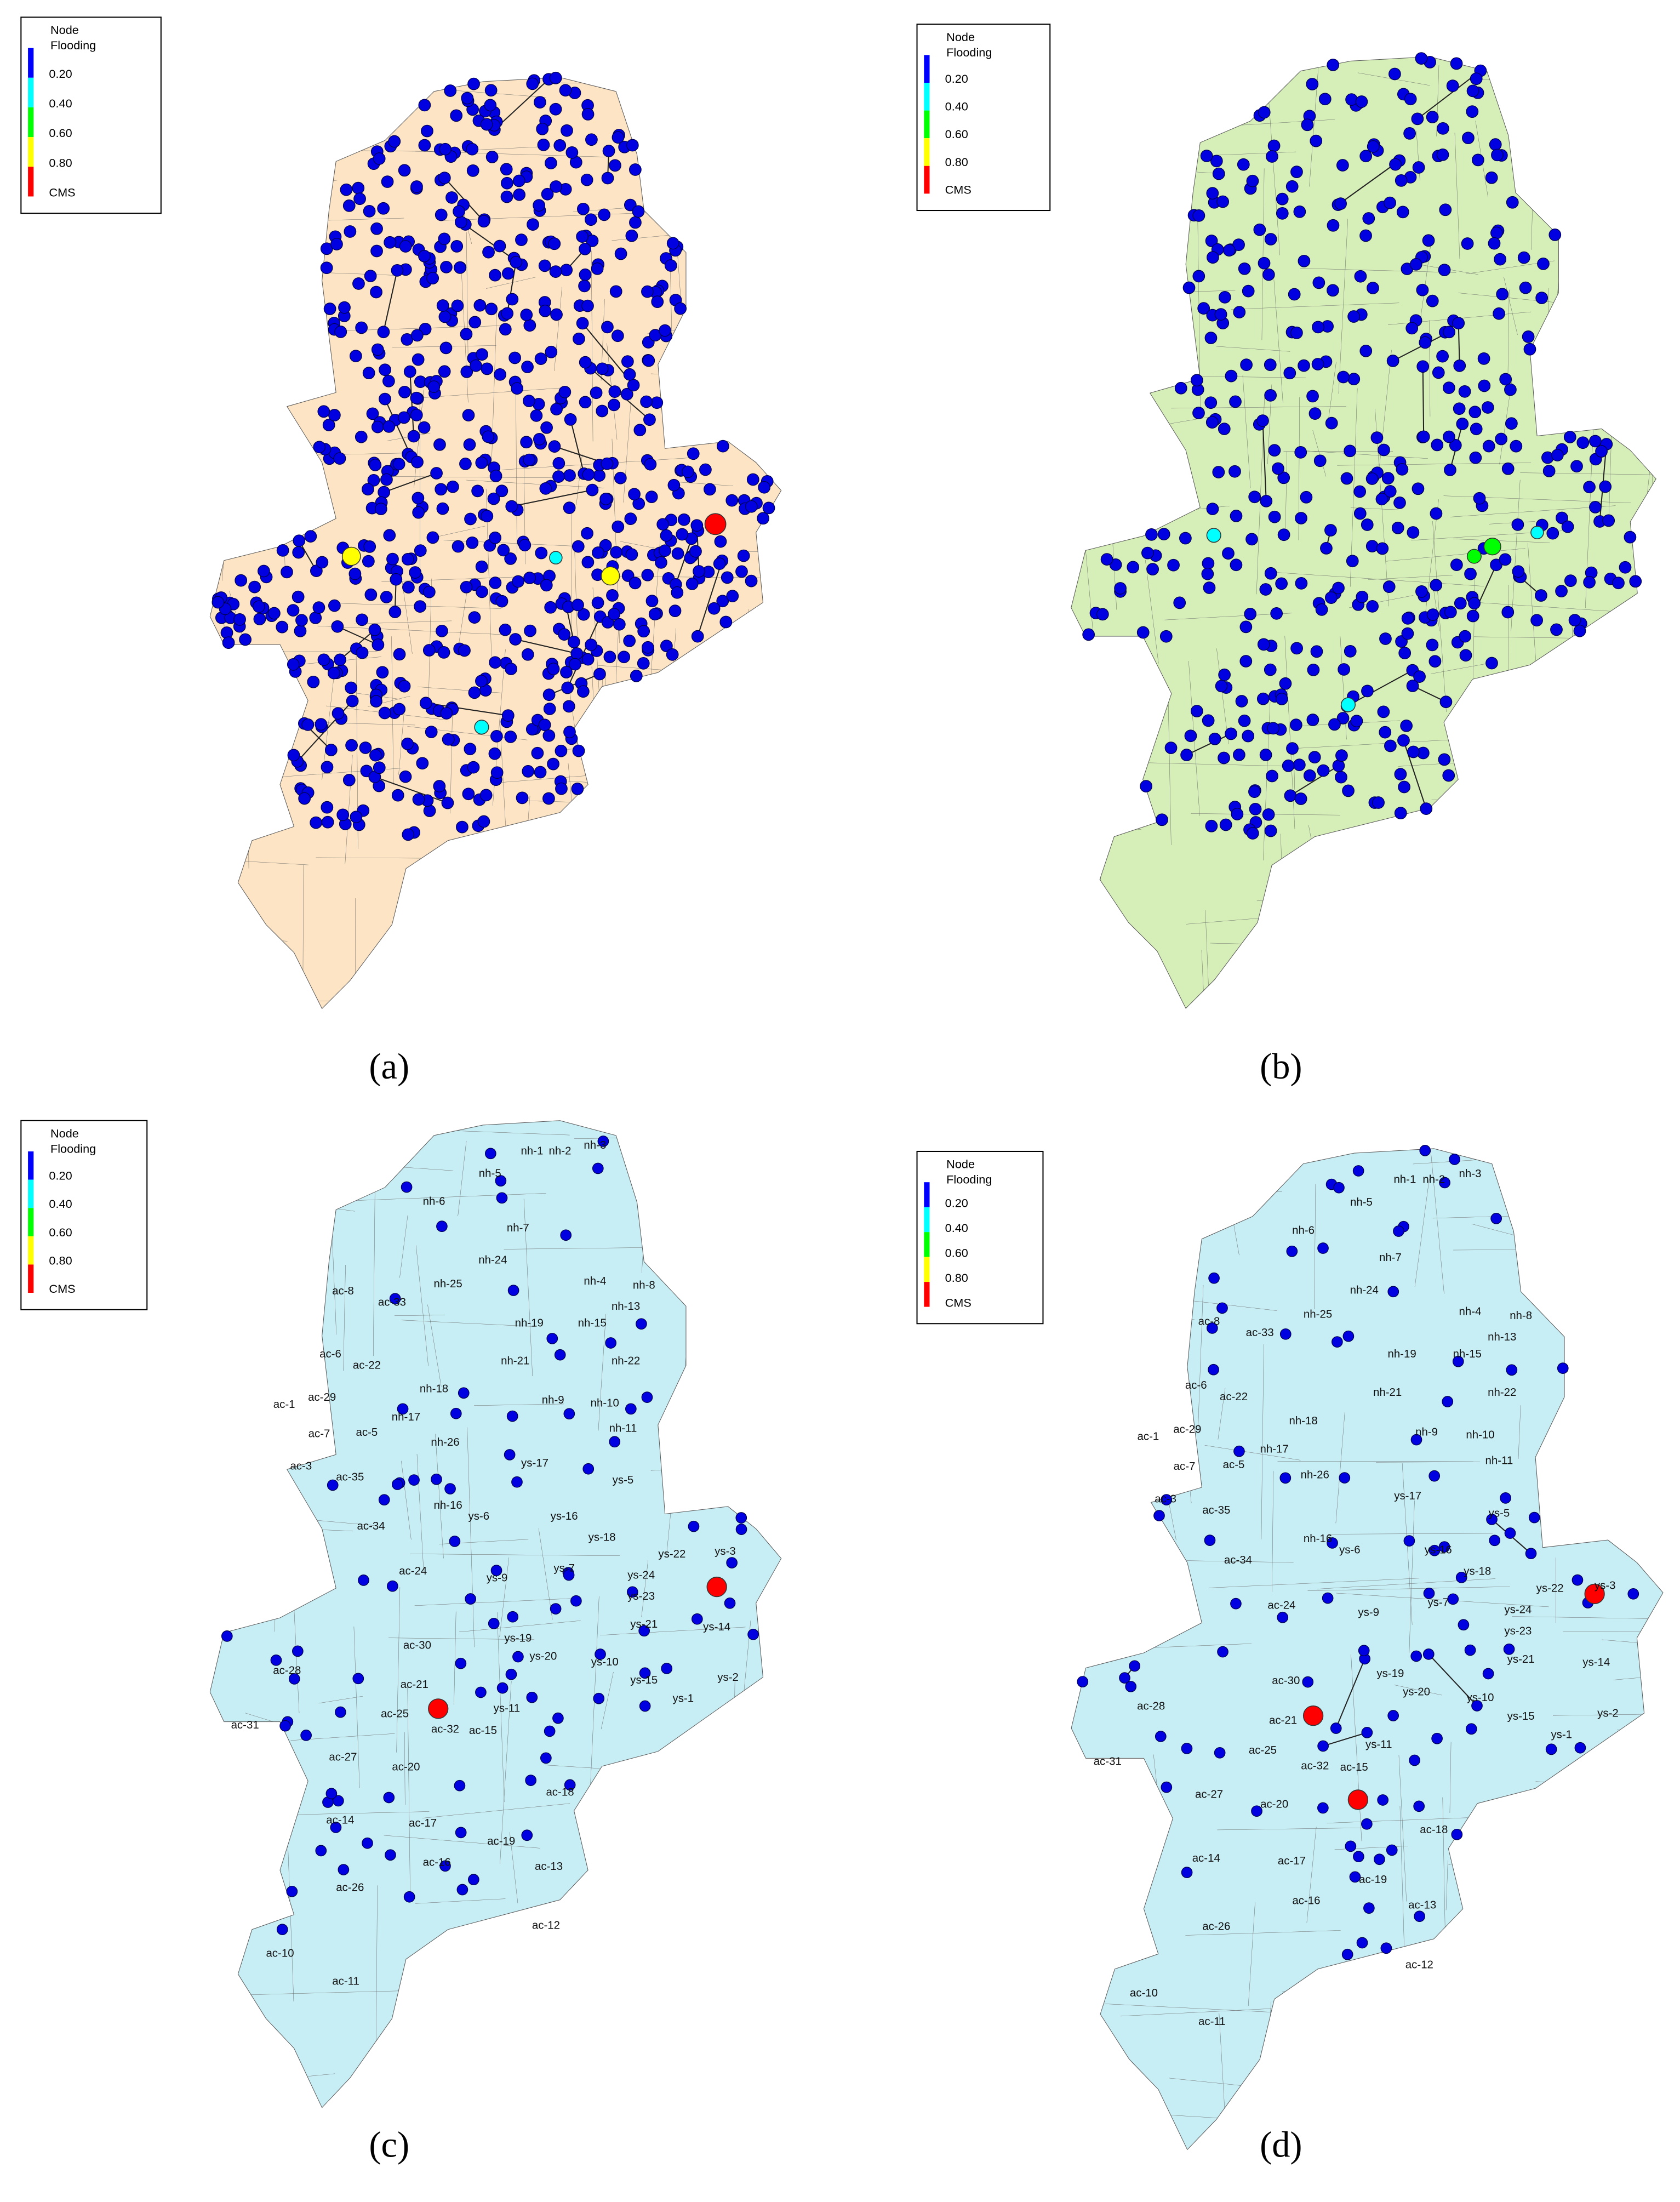 This screenshot has height=2202, width=1680. I want to click on zone-label: nh-9, so click(553, 1400).